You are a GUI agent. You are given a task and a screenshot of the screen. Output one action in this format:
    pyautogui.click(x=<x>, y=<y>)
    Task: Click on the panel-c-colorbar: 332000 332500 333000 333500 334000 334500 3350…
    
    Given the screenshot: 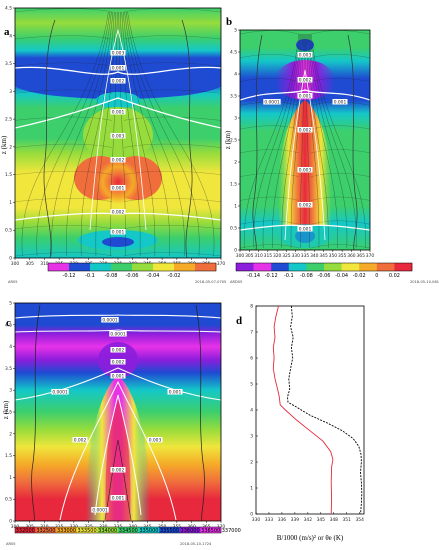 What is the action you would take?
    pyautogui.click(x=127, y=530)
    